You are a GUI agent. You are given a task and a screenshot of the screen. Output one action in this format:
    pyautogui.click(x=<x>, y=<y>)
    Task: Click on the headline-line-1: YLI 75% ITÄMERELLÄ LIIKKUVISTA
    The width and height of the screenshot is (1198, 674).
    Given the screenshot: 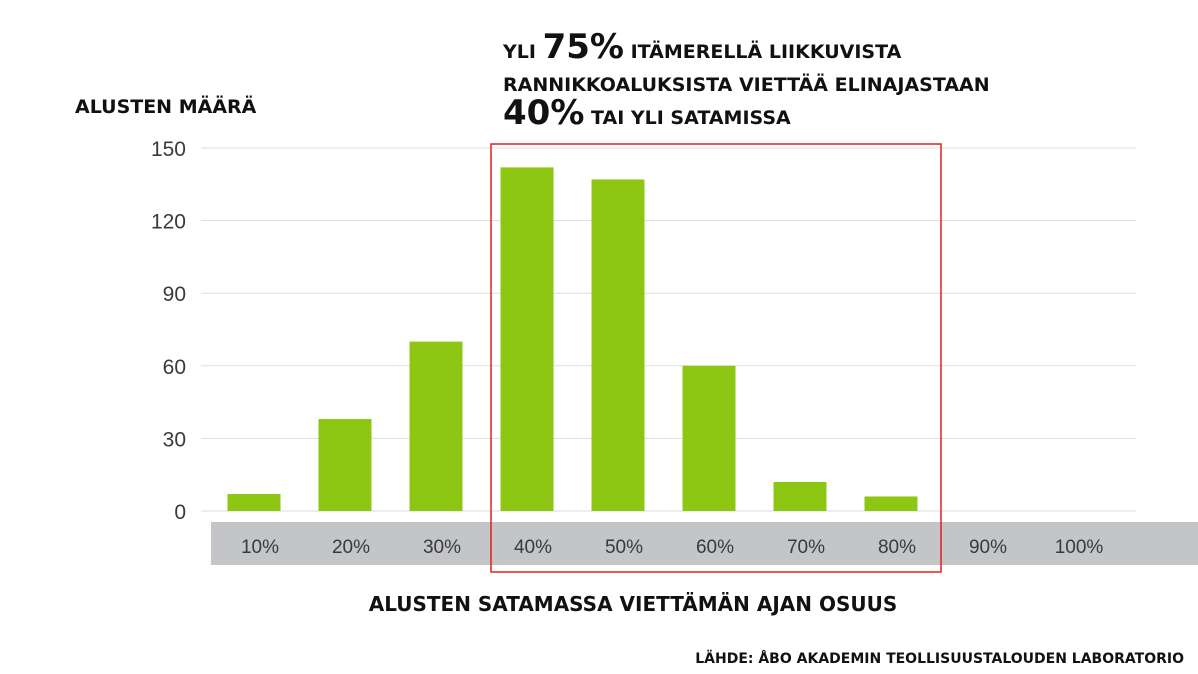 What is the action you would take?
    pyautogui.click(x=702, y=47)
    